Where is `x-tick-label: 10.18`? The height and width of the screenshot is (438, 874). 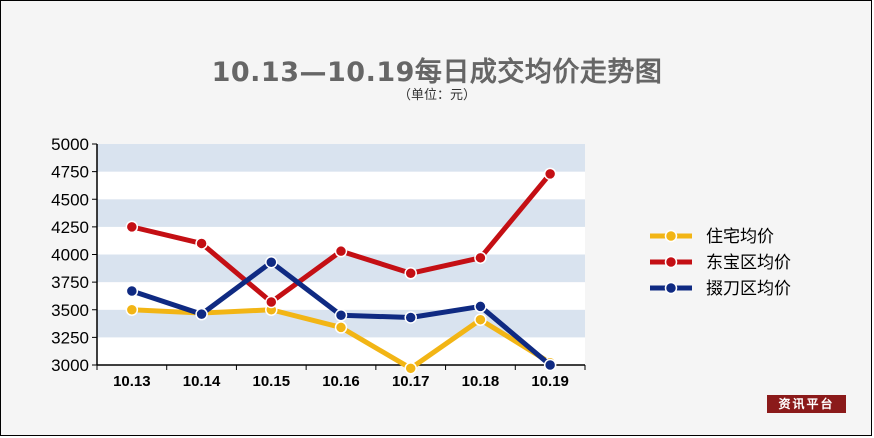
x-tick-label: 10.18 is located at coordinates (481, 381).